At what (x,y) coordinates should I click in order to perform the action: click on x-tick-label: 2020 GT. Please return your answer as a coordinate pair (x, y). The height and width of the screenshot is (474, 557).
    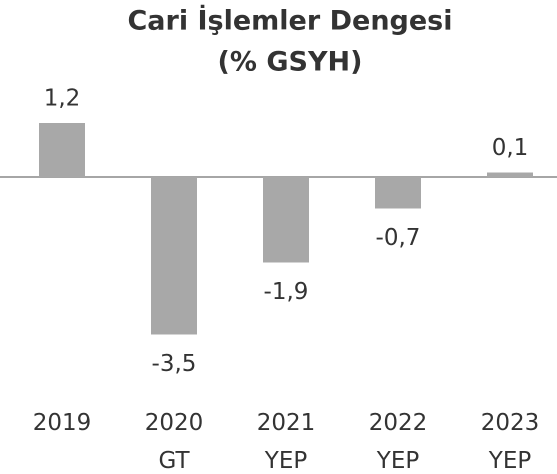
    Looking at the image, I should click on (174, 442).